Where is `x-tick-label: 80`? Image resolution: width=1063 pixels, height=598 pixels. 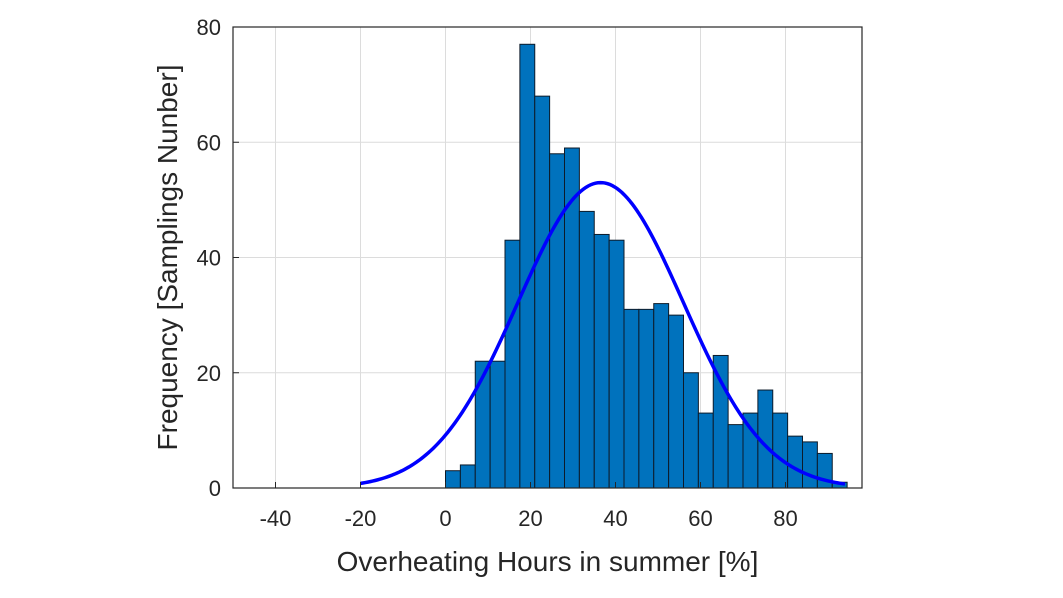 x-tick-label: 80 is located at coordinates (785, 518).